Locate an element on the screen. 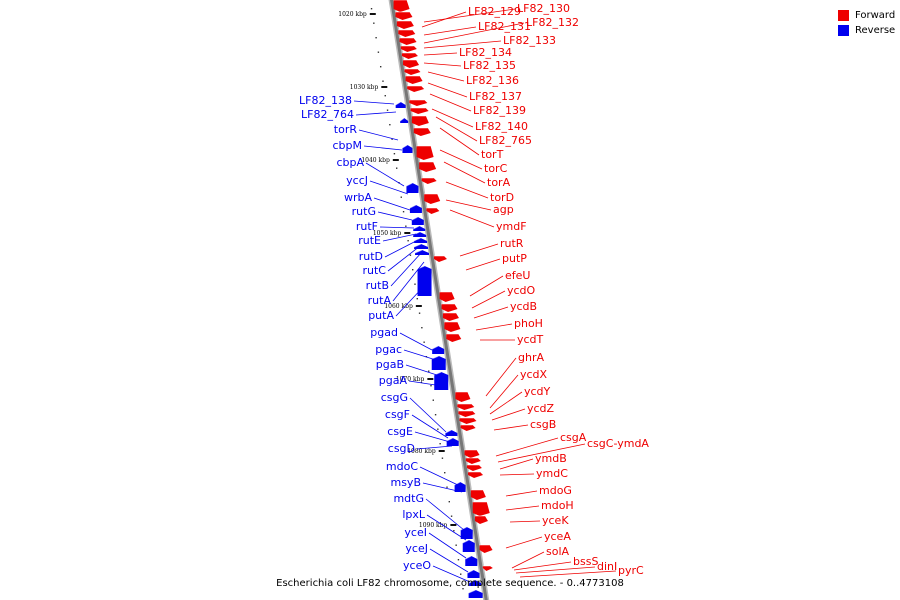 The width and height of the screenshot is (900, 600). gene-label: ycdY is located at coordinates (537, 391).